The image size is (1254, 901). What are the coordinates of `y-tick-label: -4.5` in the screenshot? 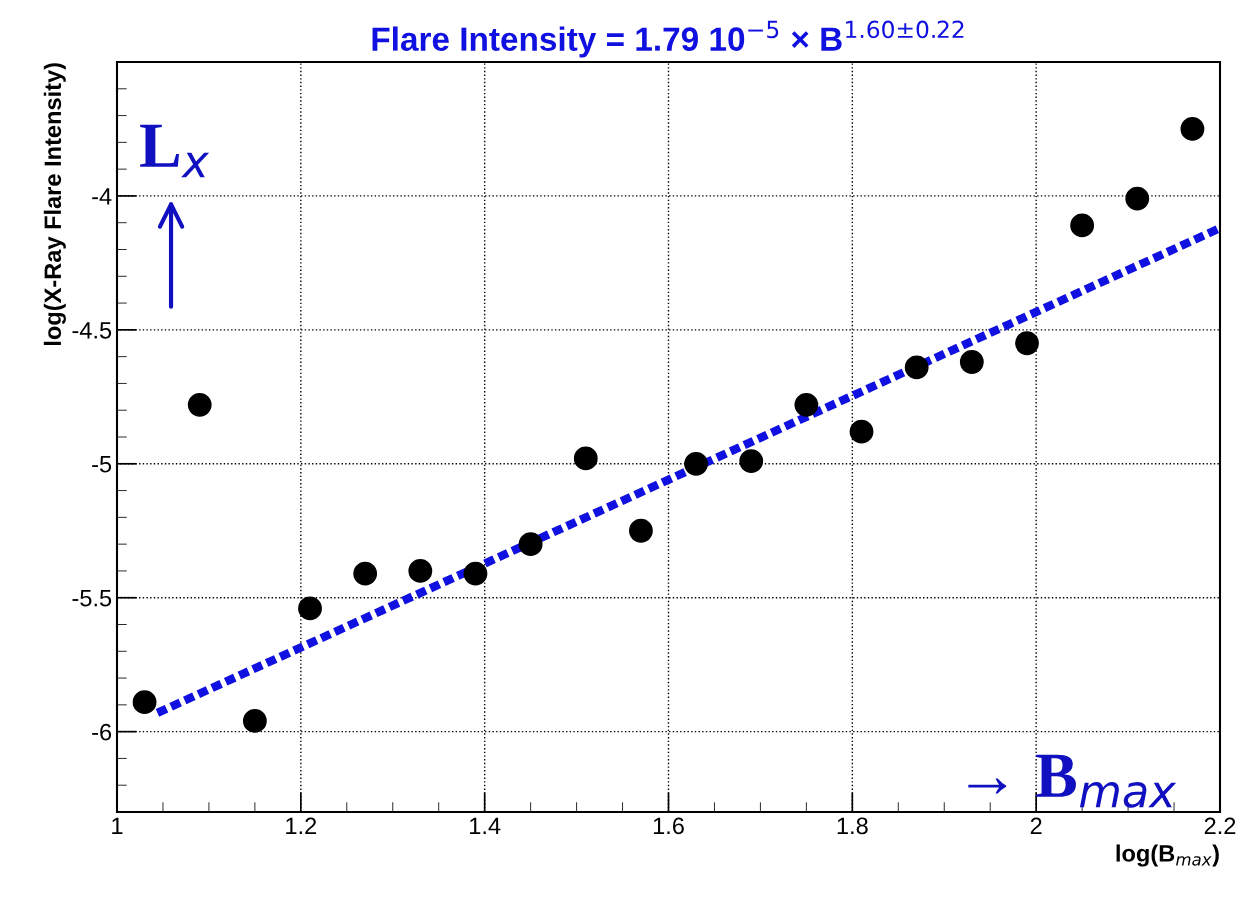 It's located at (92, 330).